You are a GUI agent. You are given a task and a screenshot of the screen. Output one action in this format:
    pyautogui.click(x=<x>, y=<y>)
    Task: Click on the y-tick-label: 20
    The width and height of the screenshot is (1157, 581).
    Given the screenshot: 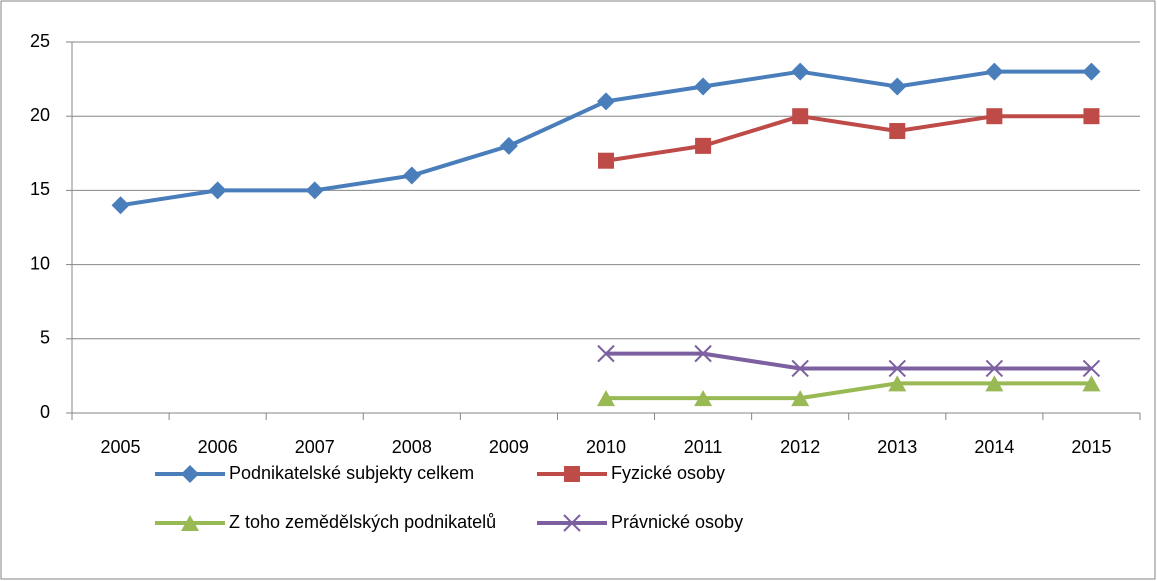 What is the action you would take?
    pyautogui.click(x=40, y=115)
    